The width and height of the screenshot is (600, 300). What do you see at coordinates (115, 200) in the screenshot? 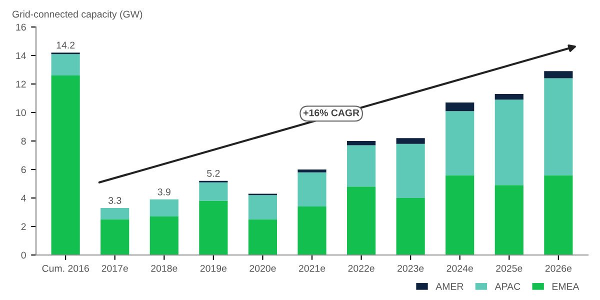
I see `total-label: 3.3` at bounding box center [115, 200].